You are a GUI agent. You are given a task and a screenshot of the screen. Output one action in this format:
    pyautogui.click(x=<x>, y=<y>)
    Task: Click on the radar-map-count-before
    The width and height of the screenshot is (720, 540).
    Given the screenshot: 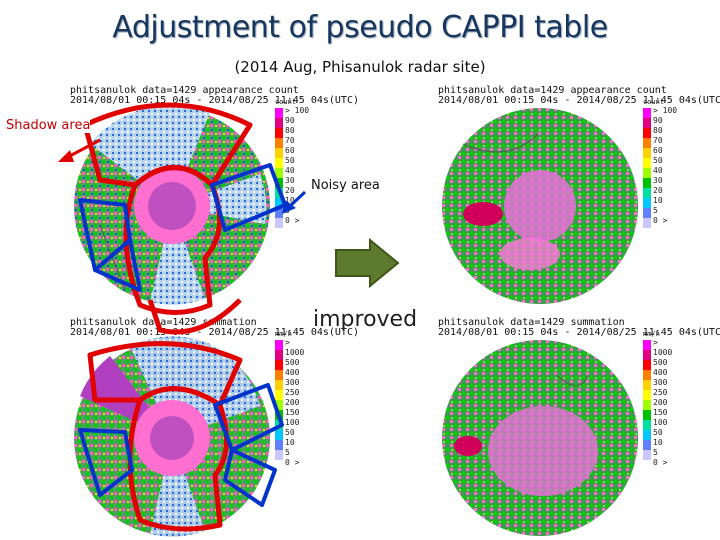 What is the action you would take?
    pyautogui.click(x=172, y=204)
    